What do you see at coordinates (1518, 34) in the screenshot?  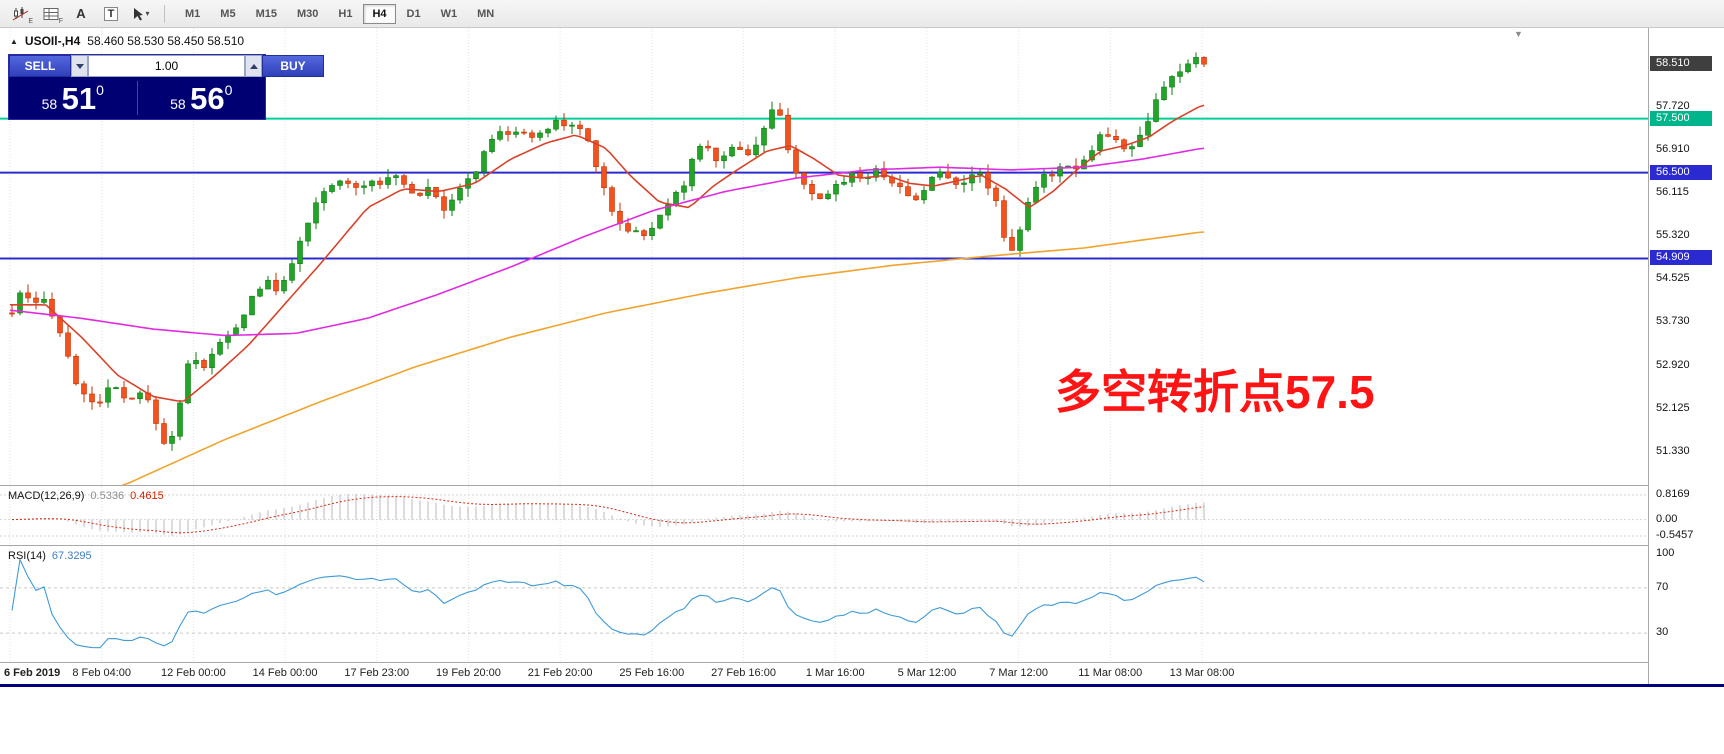 I see `chart-shift-marker-icon: ▼` at bounding box center [1518, 34].